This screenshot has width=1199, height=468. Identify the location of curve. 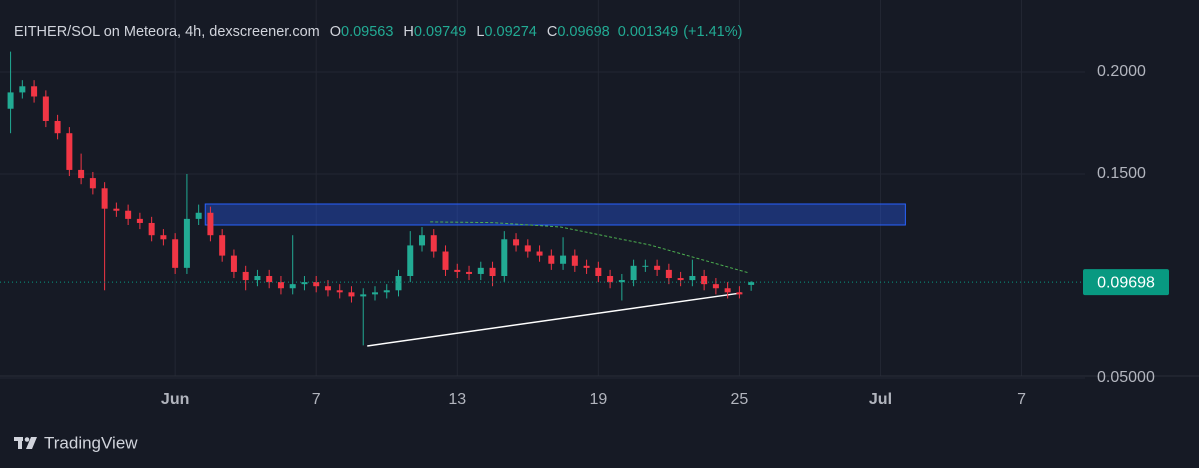
(589, 247).